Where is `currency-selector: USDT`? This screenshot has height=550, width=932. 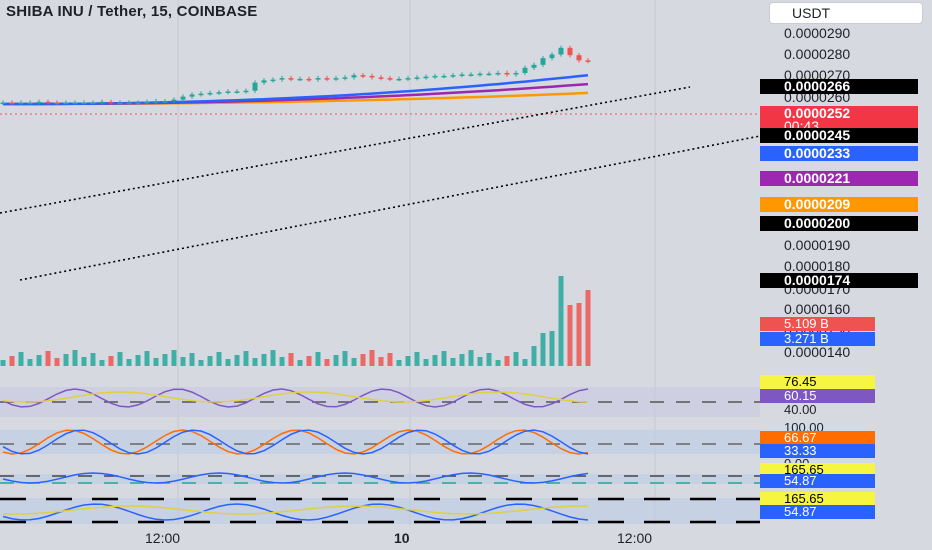
currency-selector: USDT is located at coordinates (846, 13).